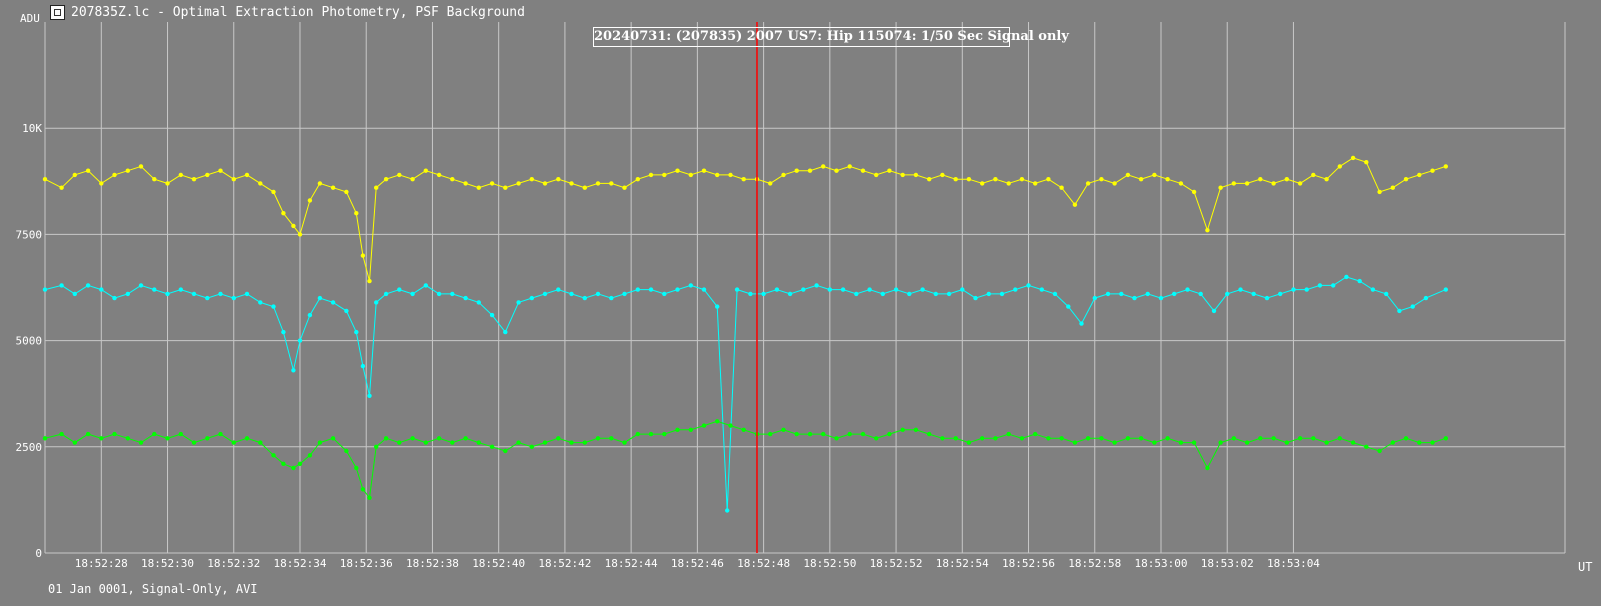  Describe the element at coordinates (1094, 563) in the screenshot. I see `x-tick-label: 18:52:58` at that location.